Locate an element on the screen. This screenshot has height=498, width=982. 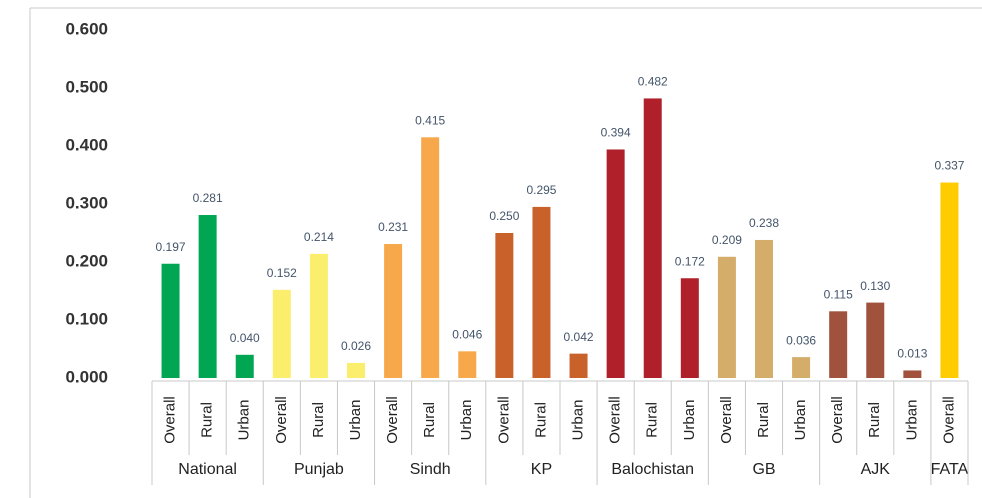
value-label: 0.130 is located at coordinates (875, 286).